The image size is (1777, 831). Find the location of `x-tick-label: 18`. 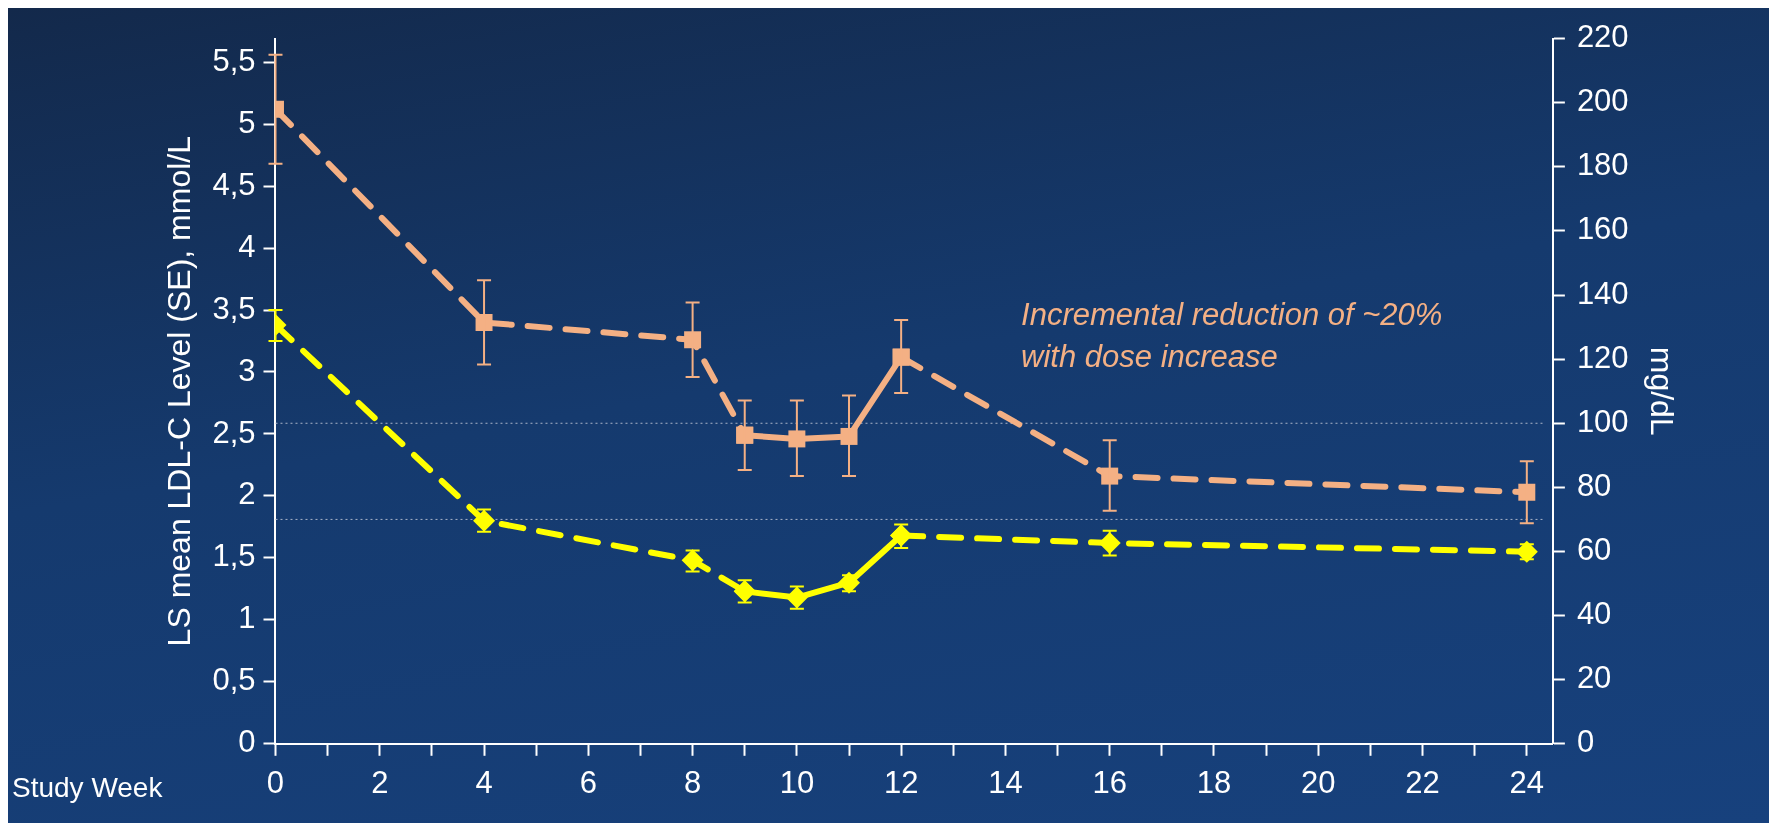

x-tick-label: 18 is located at coordinates (1214, 782).